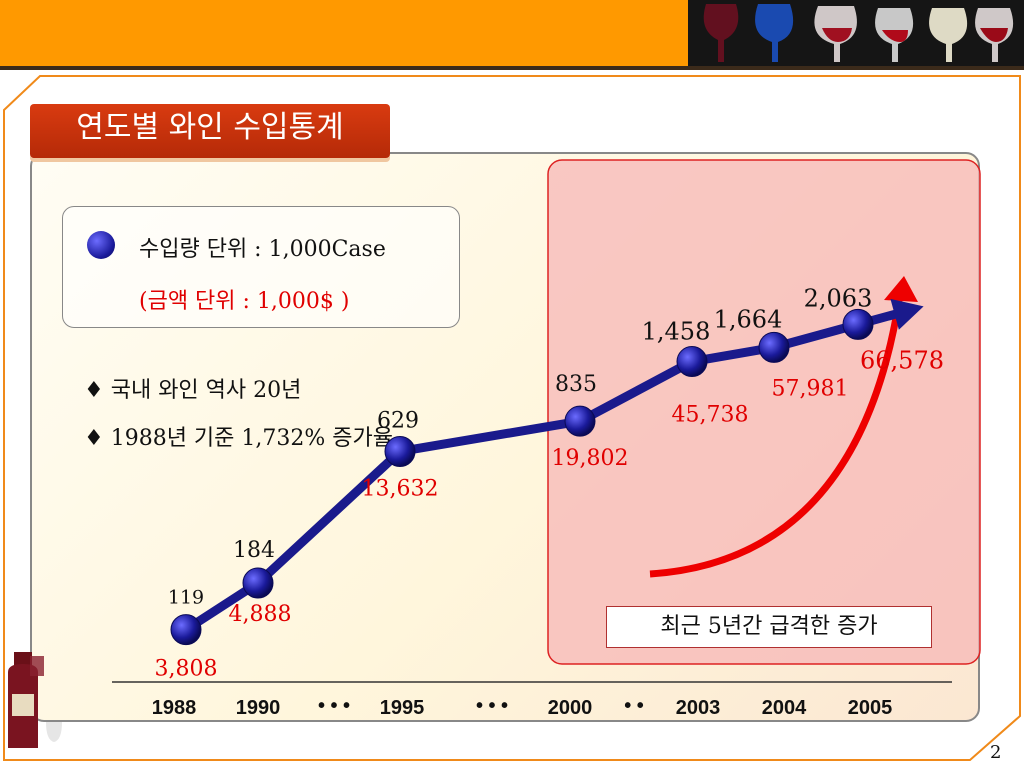 The image size is (1024, 768). What do you see at coordinates (193, 390) in the screenshot?
I see `note-history: ♦ 국내 와인 역사 20년` at bounding box center [193, 390].